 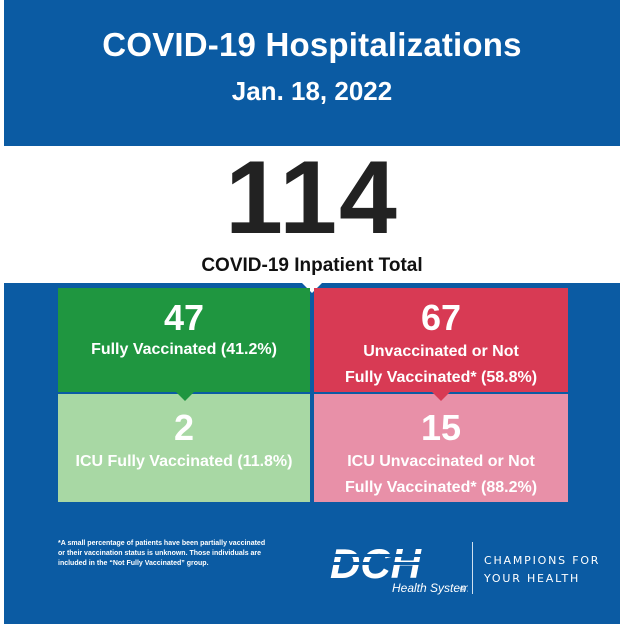 I want to click on icu-fully-vaccinated-tile: 2 ICU Fully Vaccinated (11.8%), so click(x=184, y=448).